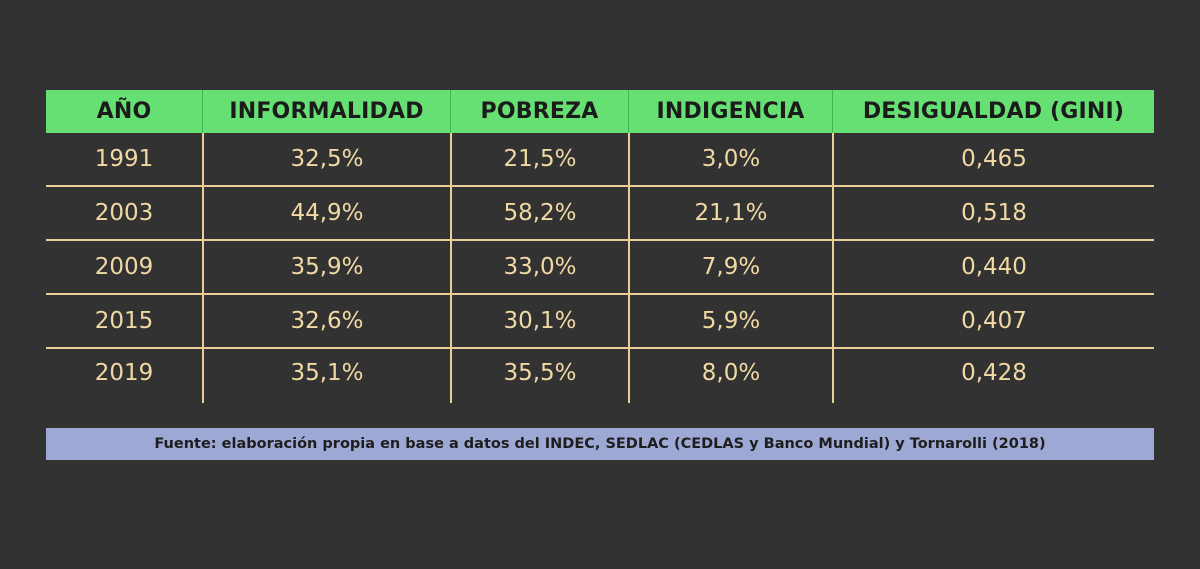 Image resolution: width=1200 pixels, height=569 pixels. I want to click on table-row: 2009 35,9% 33,0% 7,9% 0,440, so click(600, 268).